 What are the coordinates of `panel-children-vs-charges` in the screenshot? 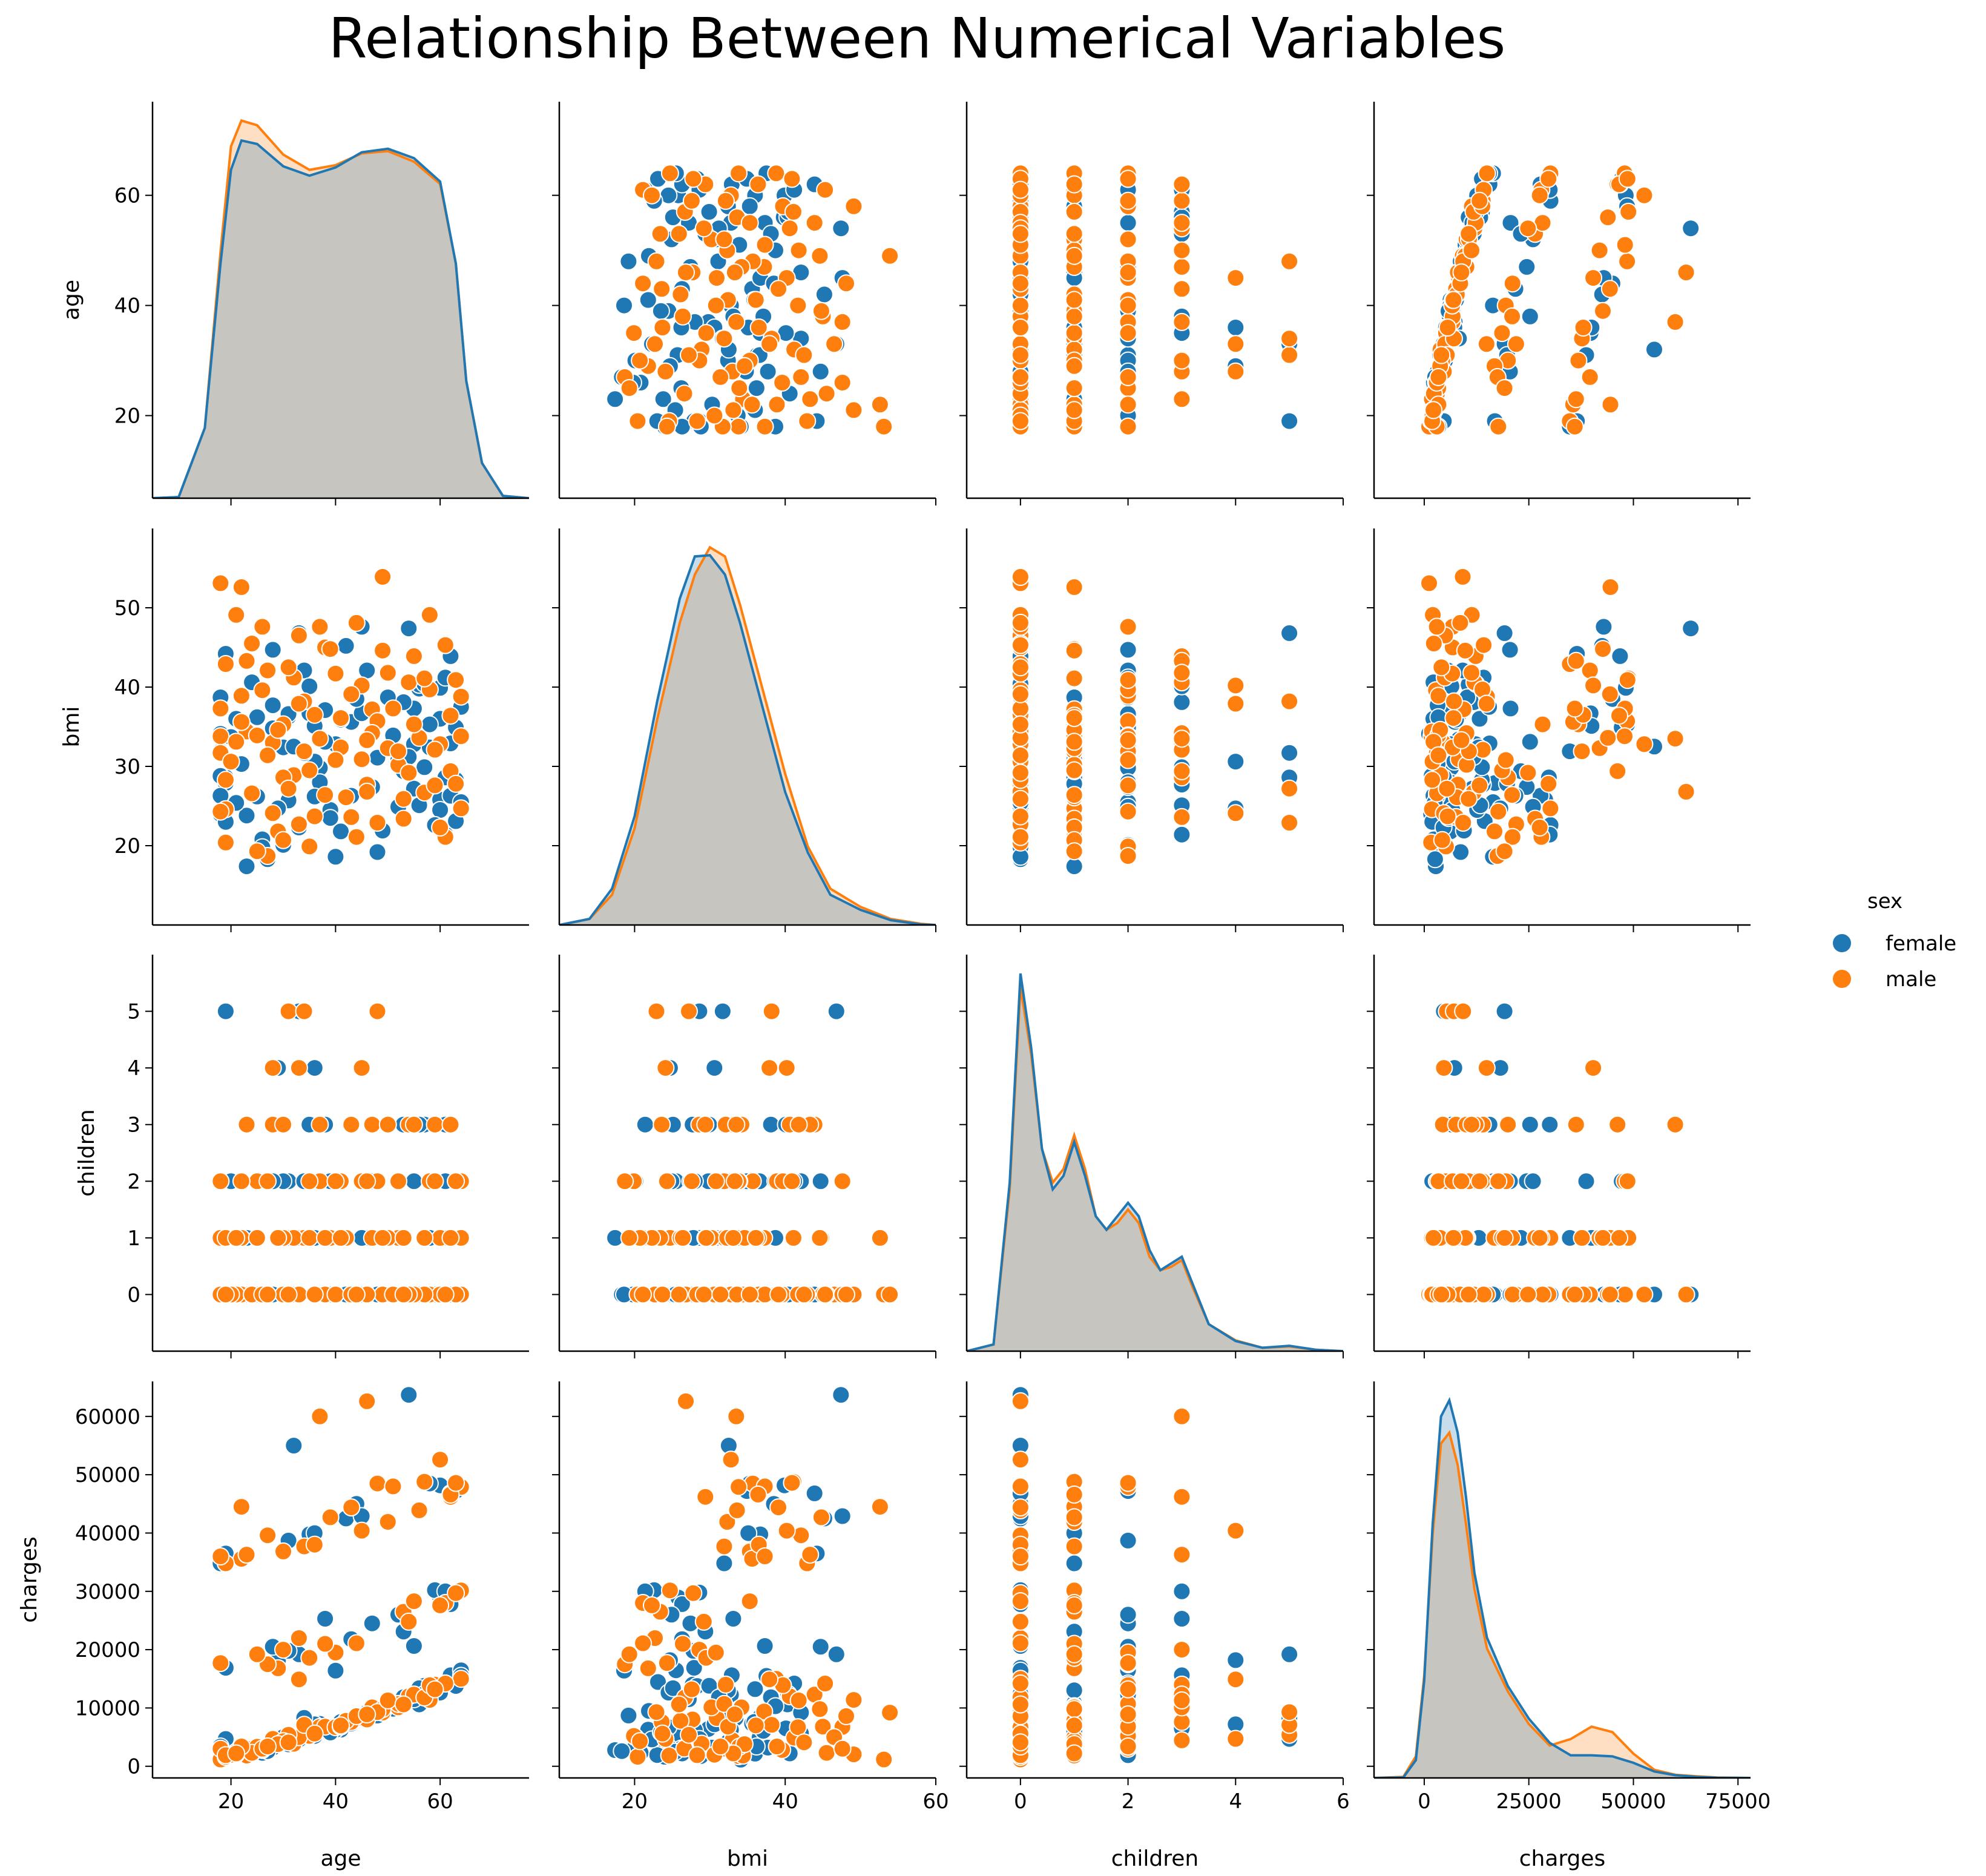 It's located at (1559, 1156).